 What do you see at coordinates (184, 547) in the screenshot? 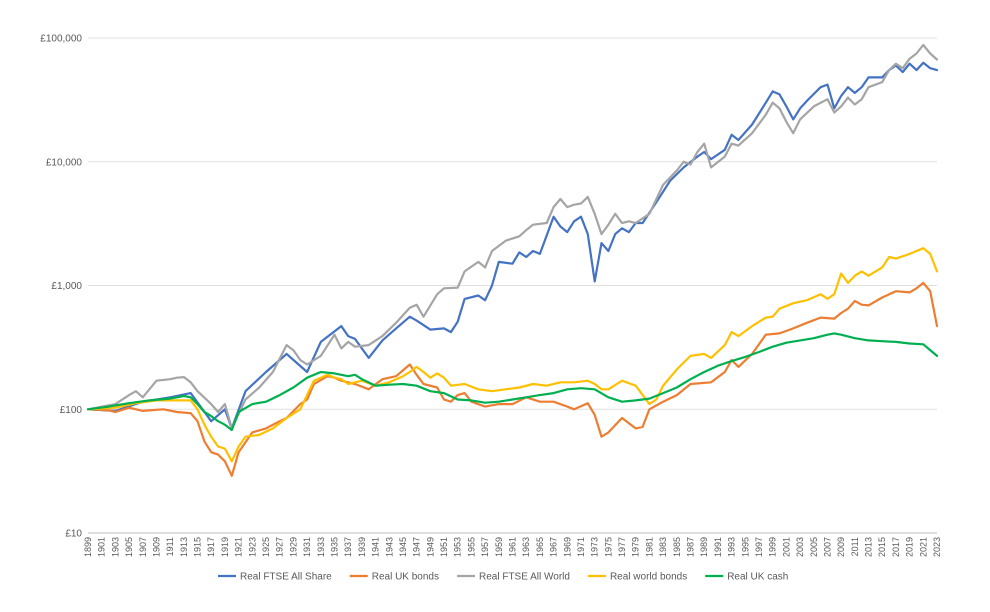
I see `x-tick-label: 1913` at bounding box center [184, 547].